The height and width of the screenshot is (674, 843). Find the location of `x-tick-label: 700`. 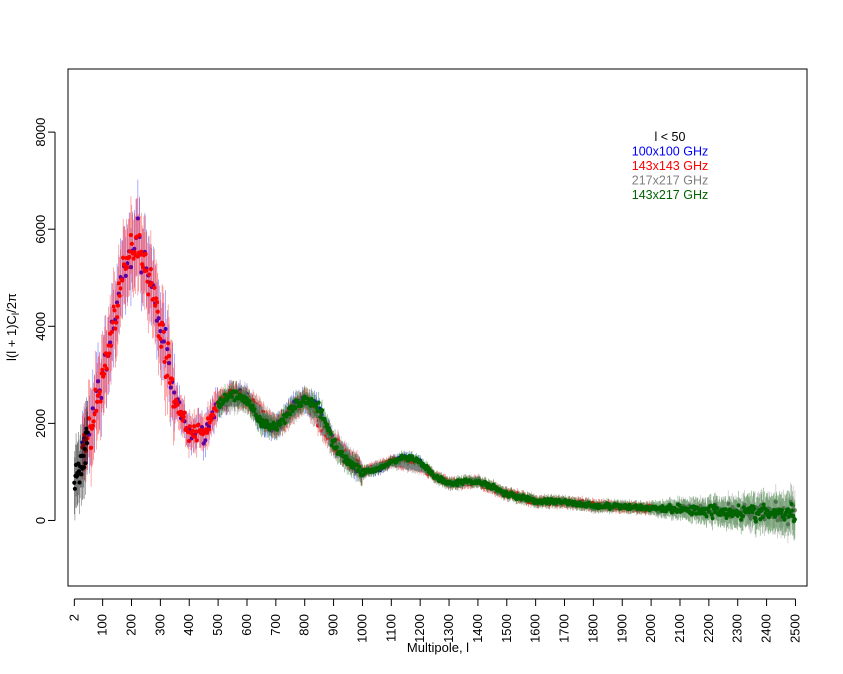

x-tick-label: 700 is located at coordinates (275, 625).